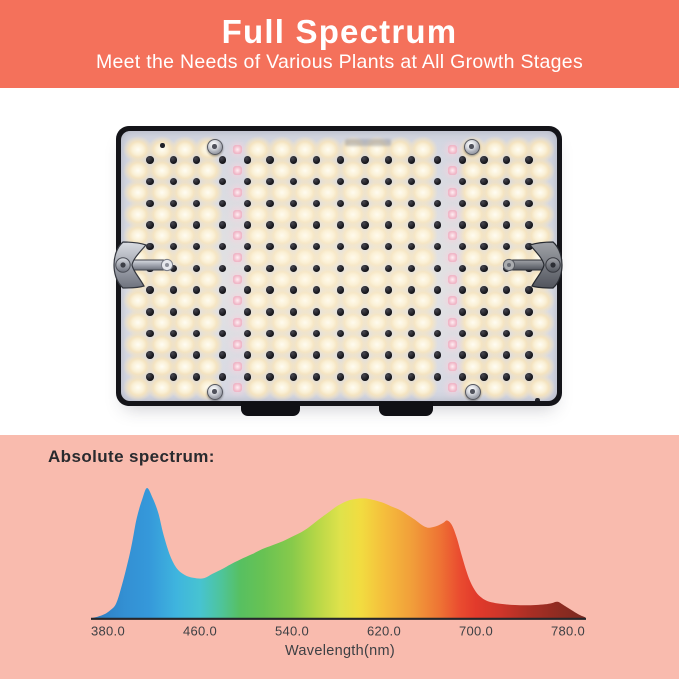 This screenshot has width=679, height=679. I want to click on mounting-bracket-right, so click(534, 267).